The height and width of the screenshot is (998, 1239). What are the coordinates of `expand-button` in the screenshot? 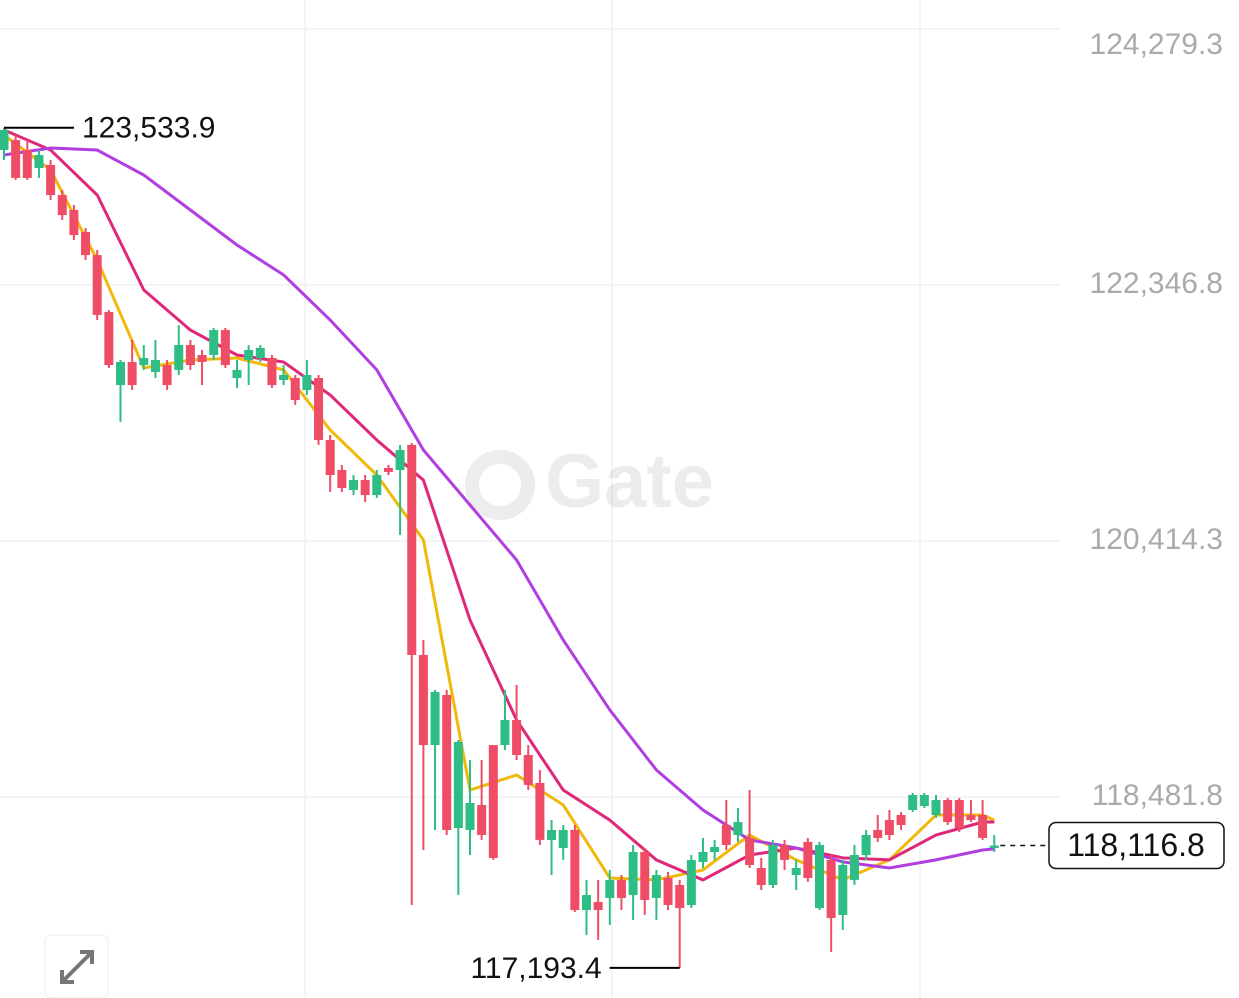 It's located at (76, 966).